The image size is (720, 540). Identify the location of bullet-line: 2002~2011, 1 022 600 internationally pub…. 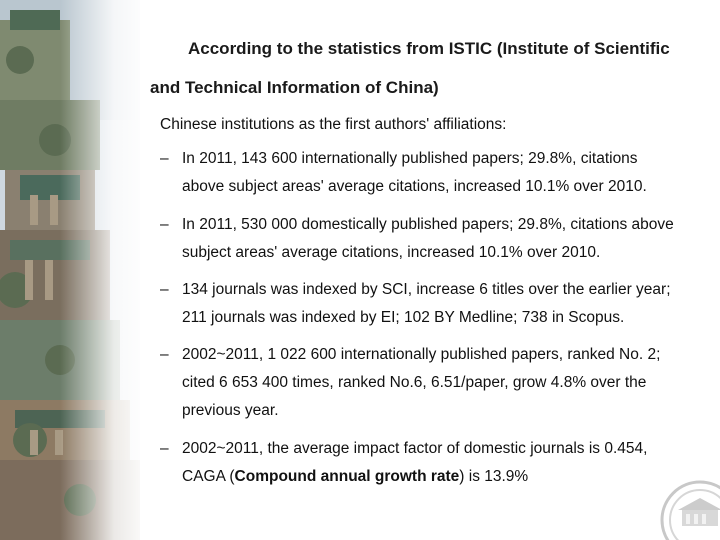
(421, 354).